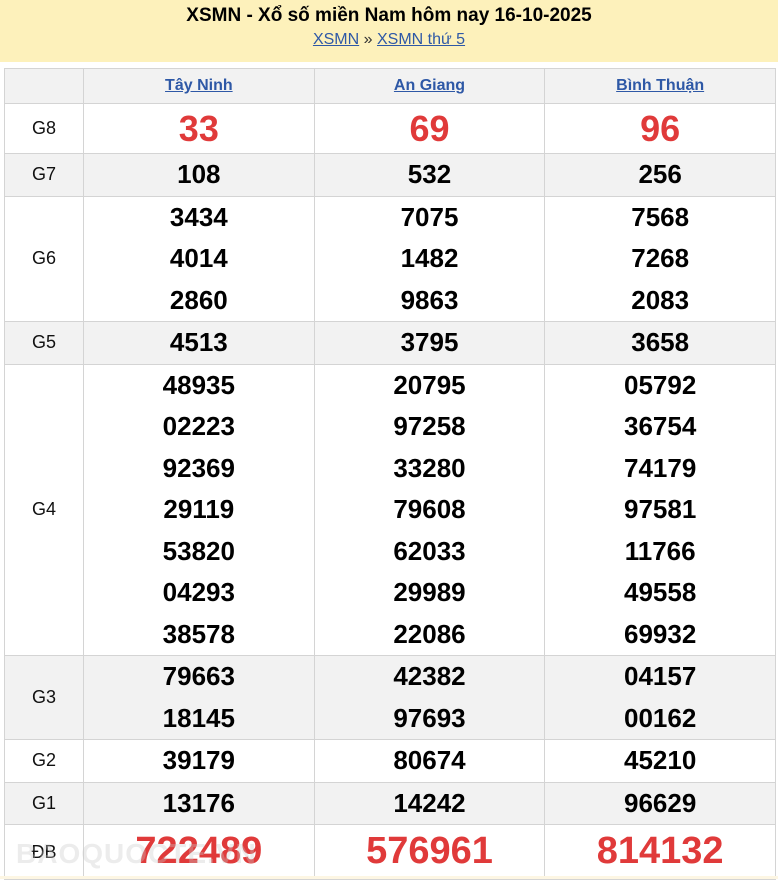  Describe the element at coordinates (44, 175) in the screenshot. I see `prize-label: G7` at that location.